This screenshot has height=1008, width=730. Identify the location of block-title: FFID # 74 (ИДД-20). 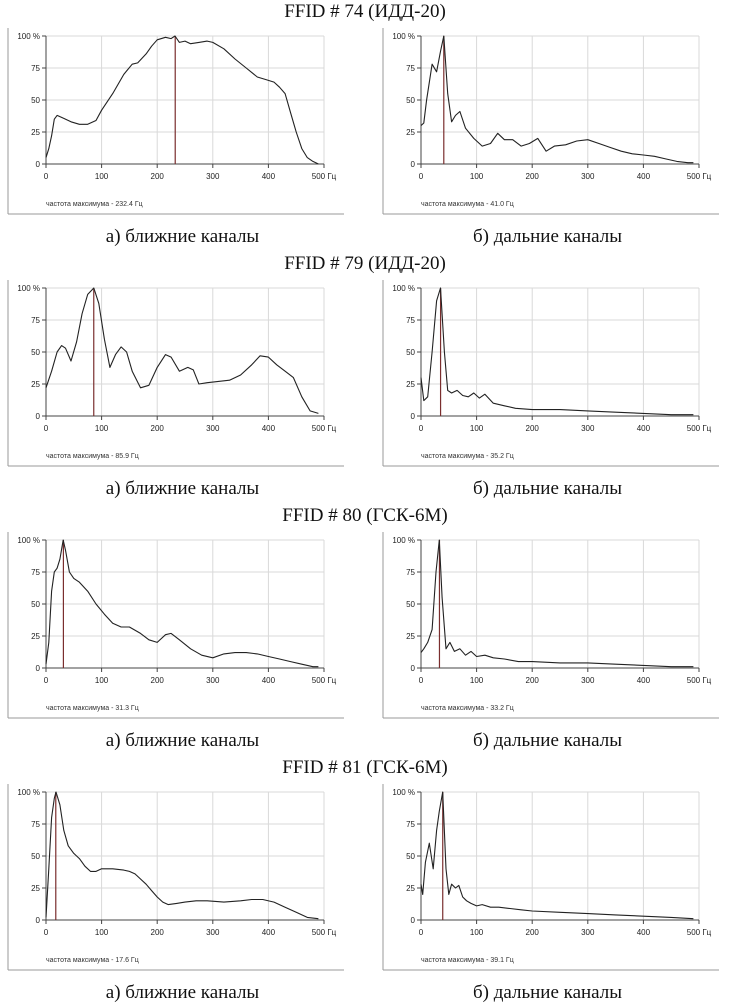
(365, 11).